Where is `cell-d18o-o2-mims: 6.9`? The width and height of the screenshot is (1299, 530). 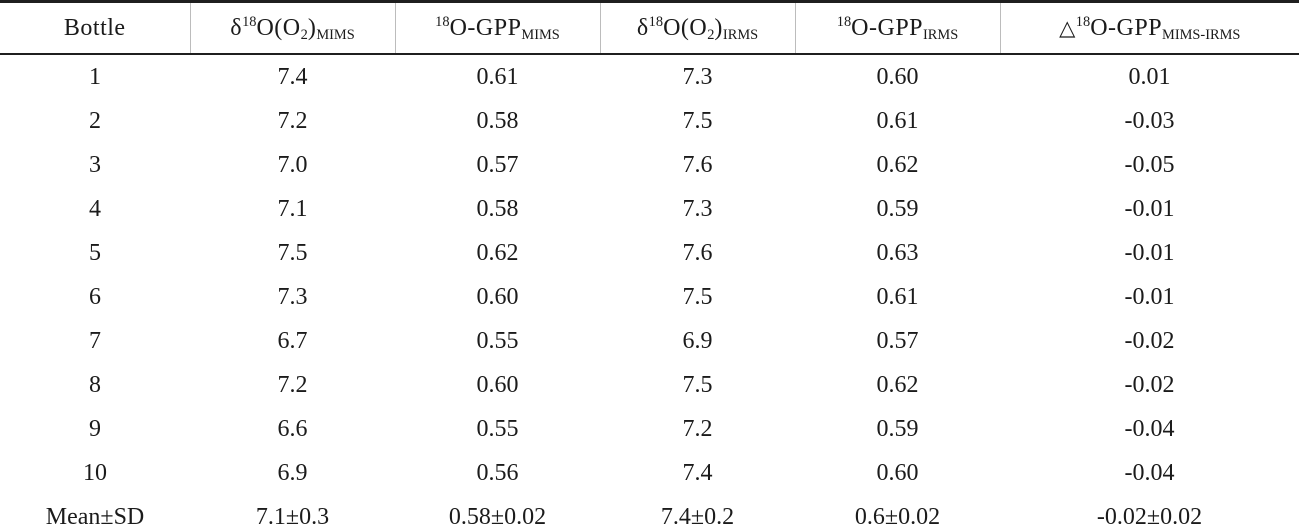 cell-d18o-o2-mims: 6.9 is located at coordinates (292, 472).